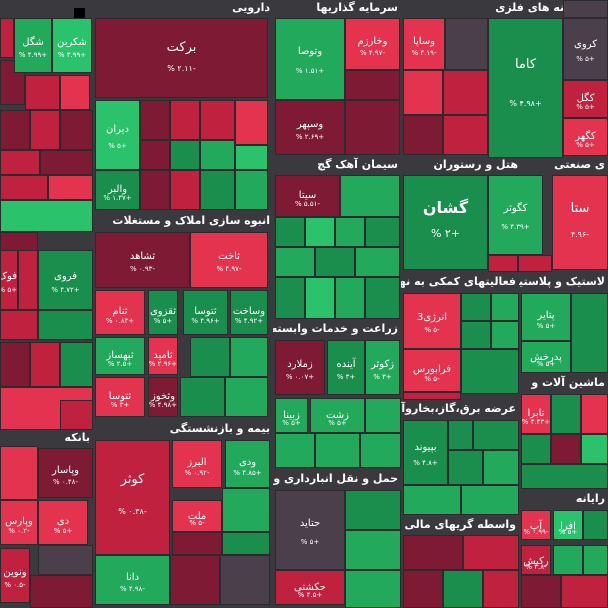 The image size is (608, 608). I want to click on stock-tile: ثتوسا +۳ %, so click(120, 397).